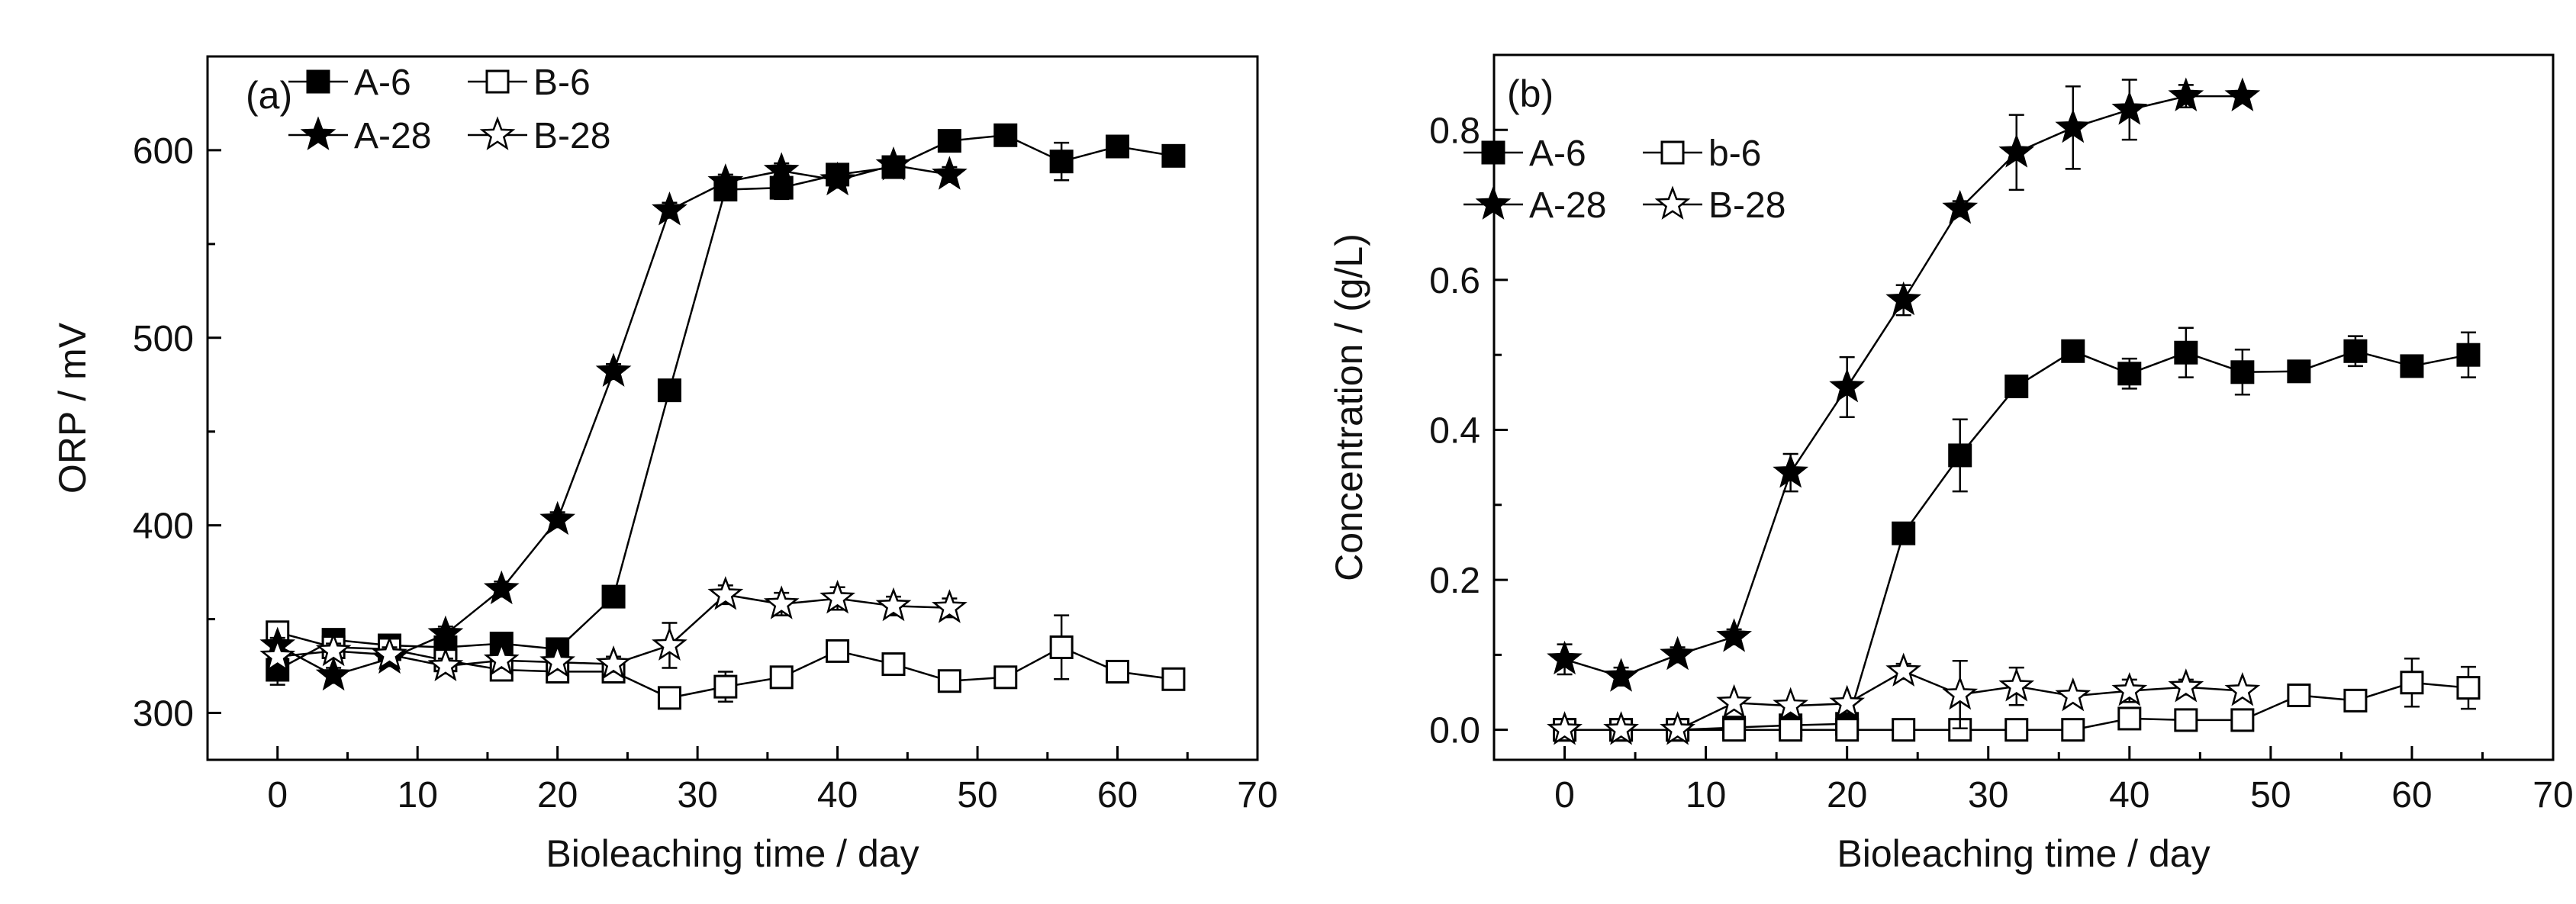 The height and width of the screenshot is (904, 2576). I want to click on legend-entry: b-6, so click(1702, 154).